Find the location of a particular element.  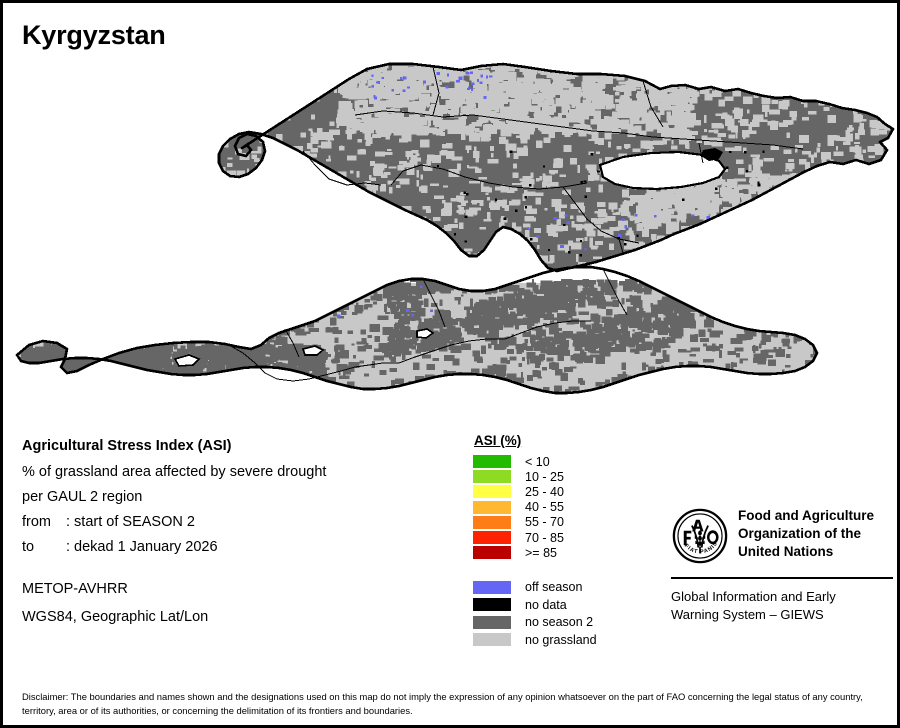

info-sensor: METOP-AVHRR is located at coordinates (75, 589).